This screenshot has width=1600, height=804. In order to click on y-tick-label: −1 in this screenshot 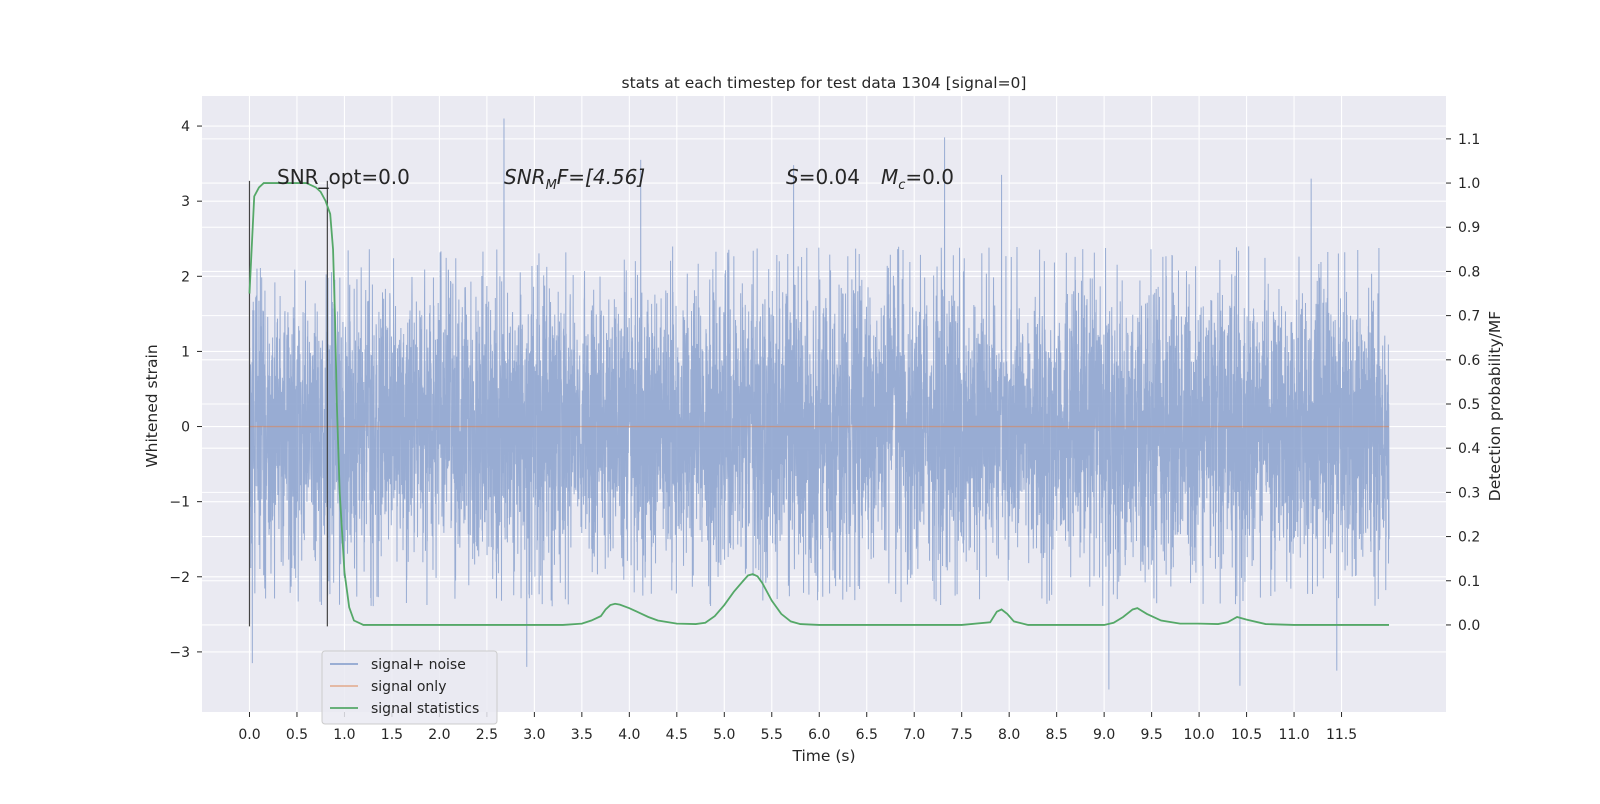, I will do `click(179, 503)`.